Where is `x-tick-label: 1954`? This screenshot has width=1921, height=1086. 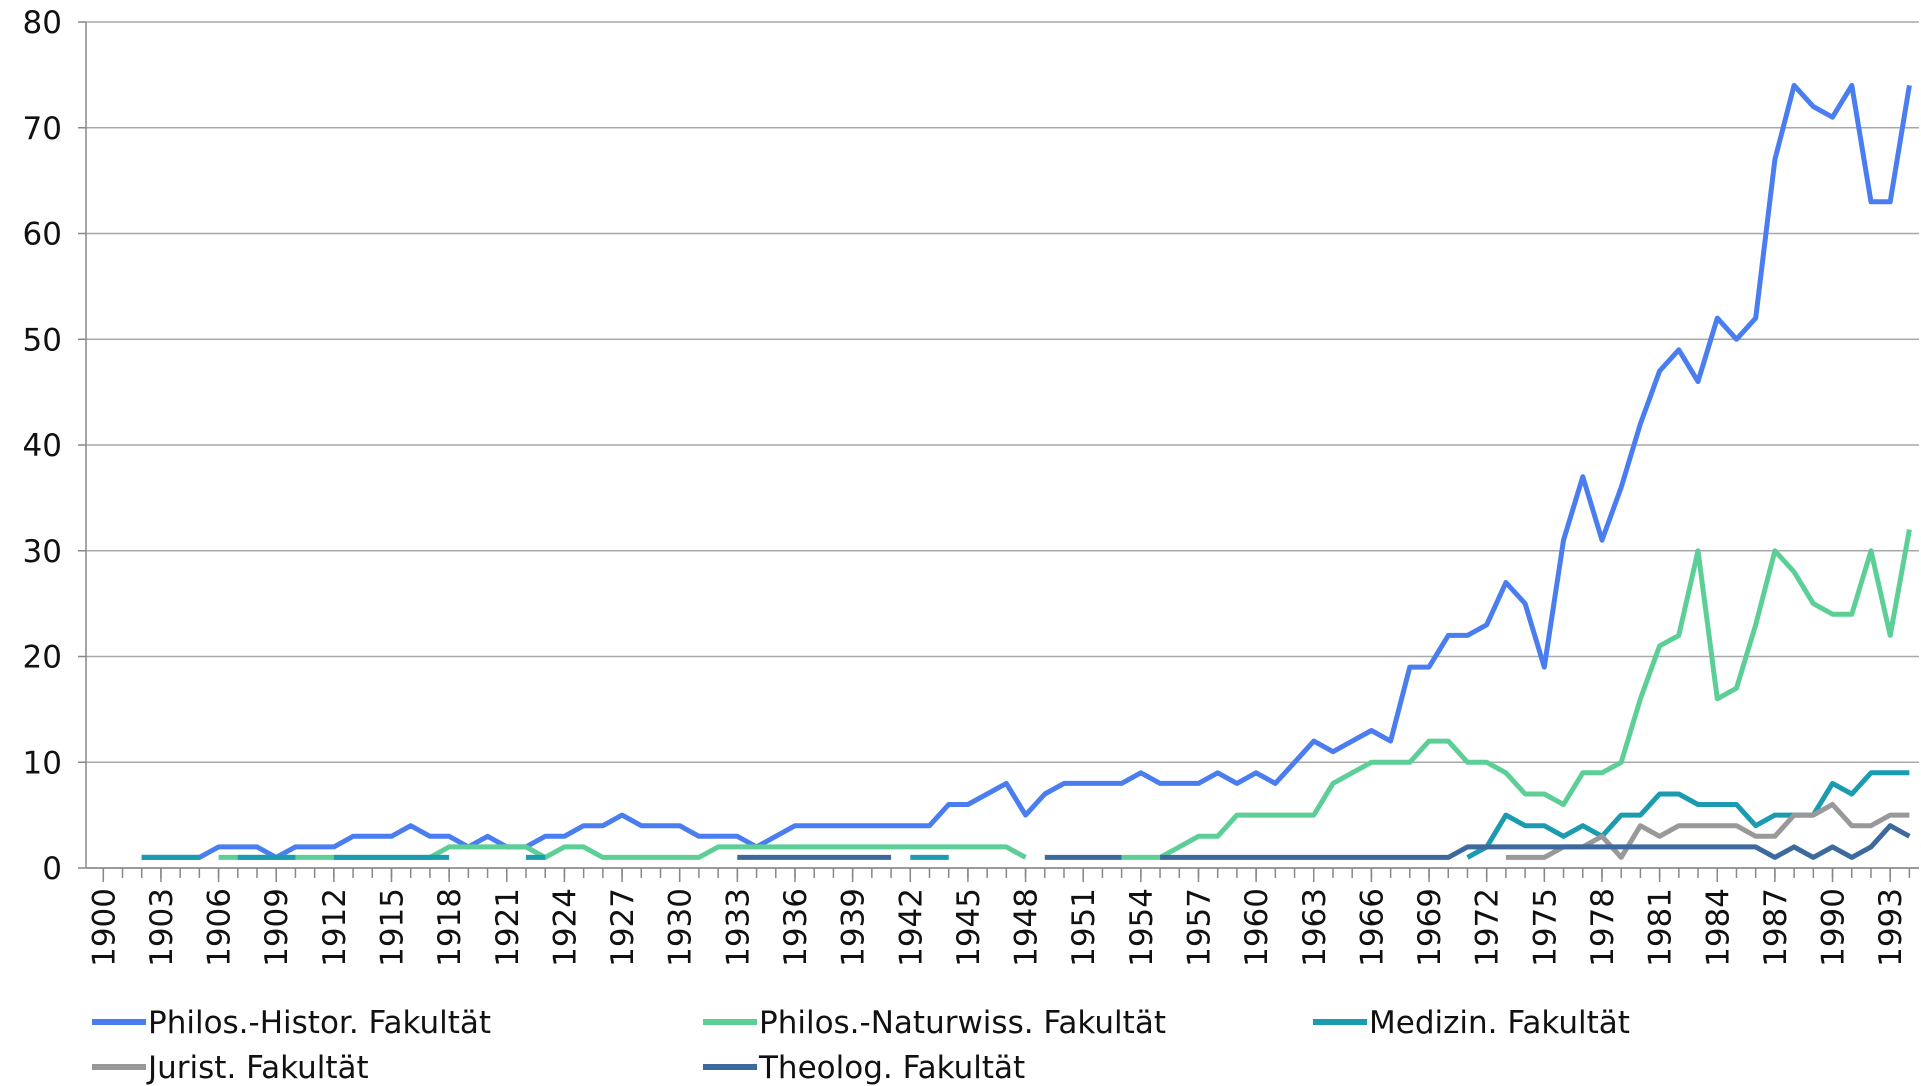
x-tick-label: 1954 is located at coordinates (1142, 927).